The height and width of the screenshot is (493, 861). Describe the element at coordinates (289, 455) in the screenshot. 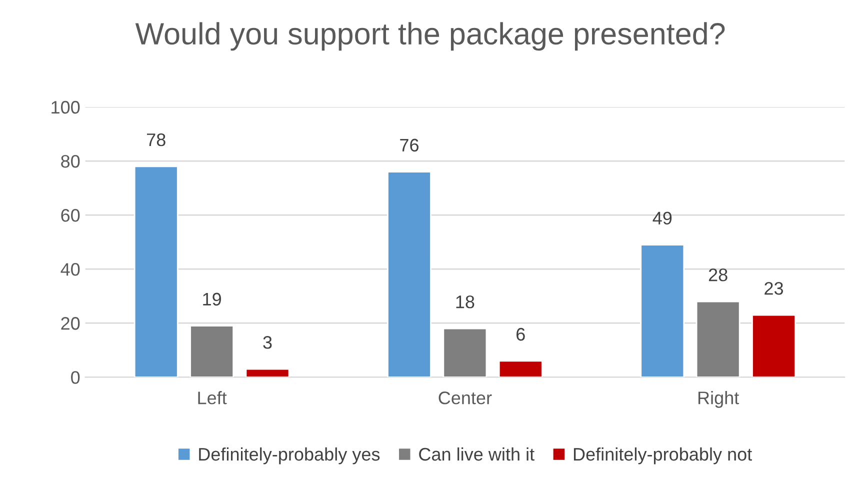

I see `legend-label: Definitely-probably yes` at that location.